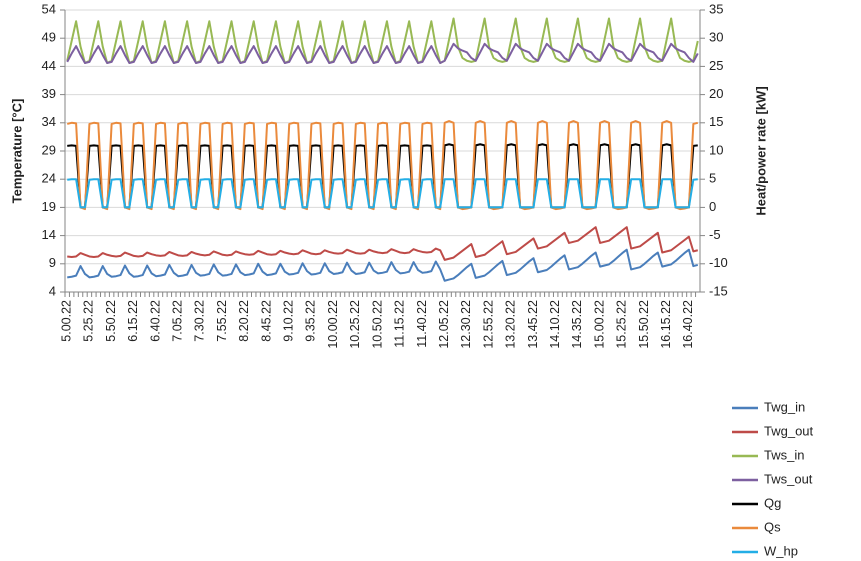  I want to click on x-tick-label: 6.40.22, so click(155, 321).